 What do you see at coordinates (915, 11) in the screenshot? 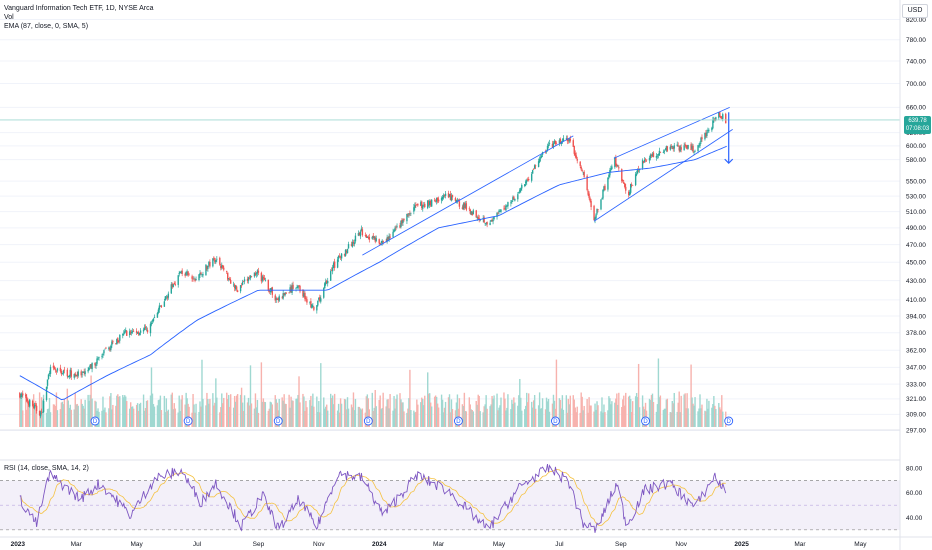
I see `currency-button: USD` at bounding box center [915, 11].